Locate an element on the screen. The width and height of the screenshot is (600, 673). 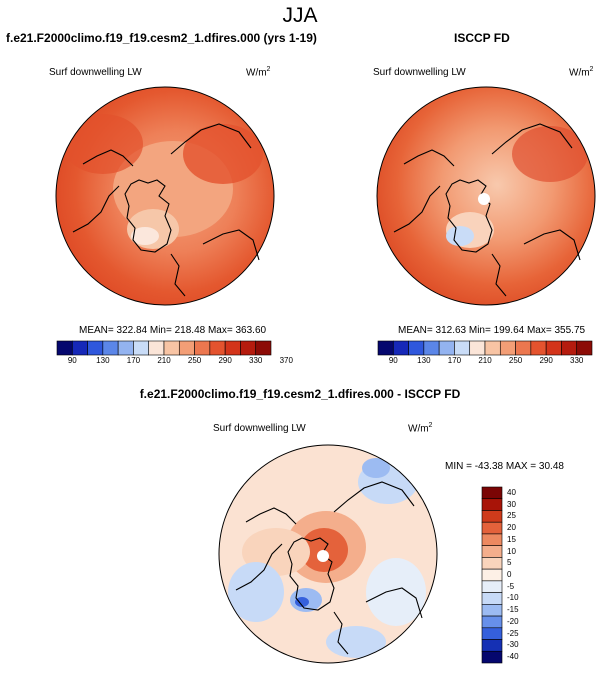
colorbar-tick-label: 15 is located at coordinates (511, 539).